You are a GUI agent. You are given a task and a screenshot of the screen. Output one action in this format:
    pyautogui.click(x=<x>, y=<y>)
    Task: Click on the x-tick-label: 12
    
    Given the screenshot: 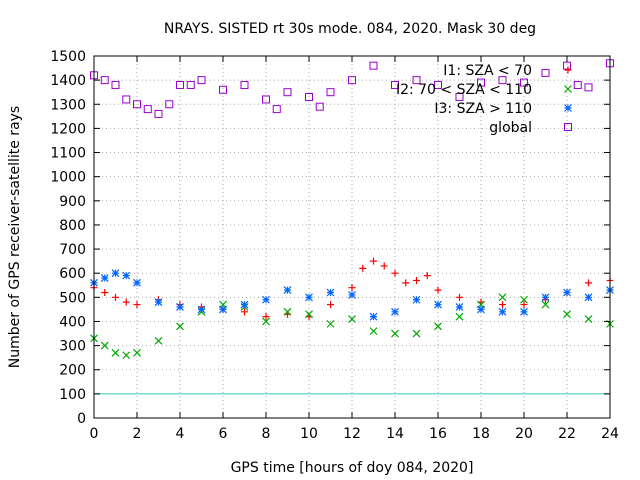 What is the action you would take?
    pyautogui.click(x=352, y=434)
    